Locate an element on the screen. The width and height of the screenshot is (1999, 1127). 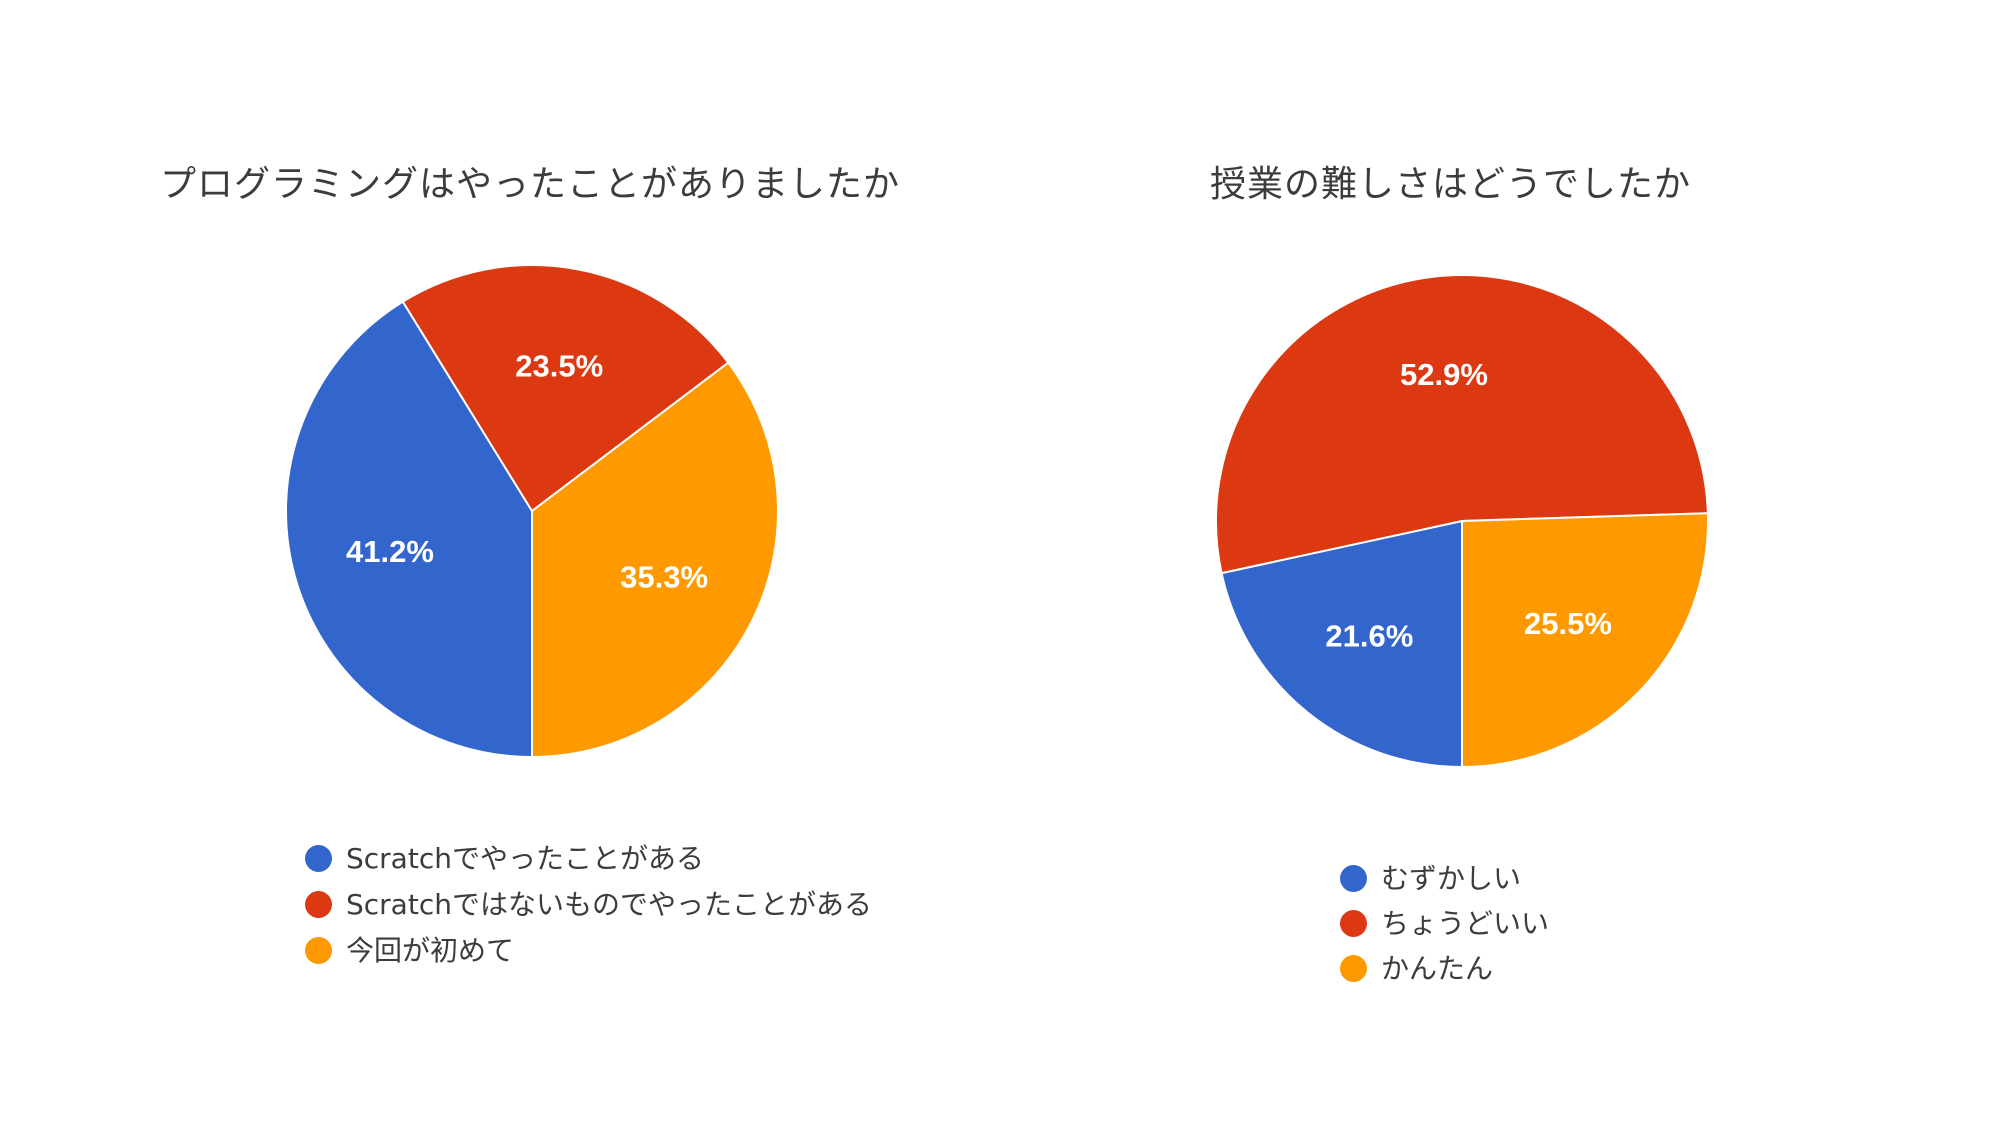
slice-percent-label: 52.9% is located at coordinates (1444, 374).